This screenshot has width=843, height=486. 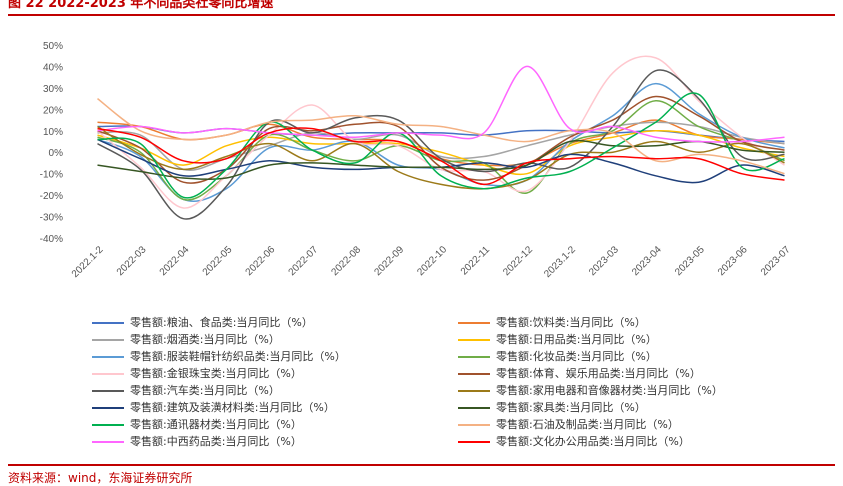 What do you see at coordinates (205, 339) in the screenshot?
I see `legend-label: 零售额:烟酒类:当月同比（%）` at bounding box center [205, 339].